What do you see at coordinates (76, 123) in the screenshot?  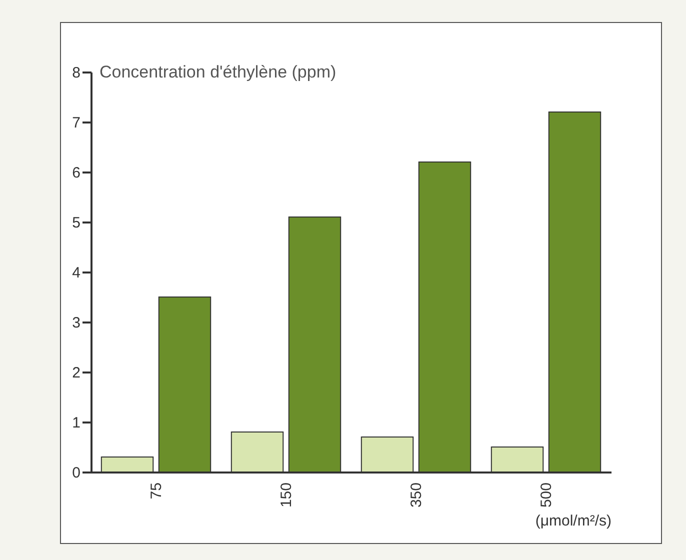 I see `y-tick-label: 7` at bounding box center [76, 123].